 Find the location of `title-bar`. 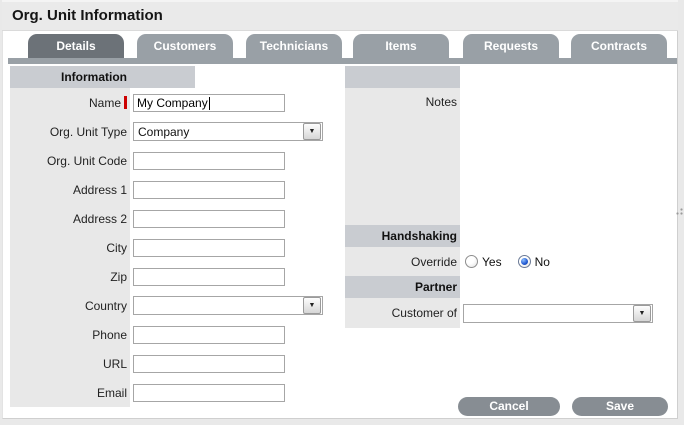

title-bar is located at coordinates (340, 15).